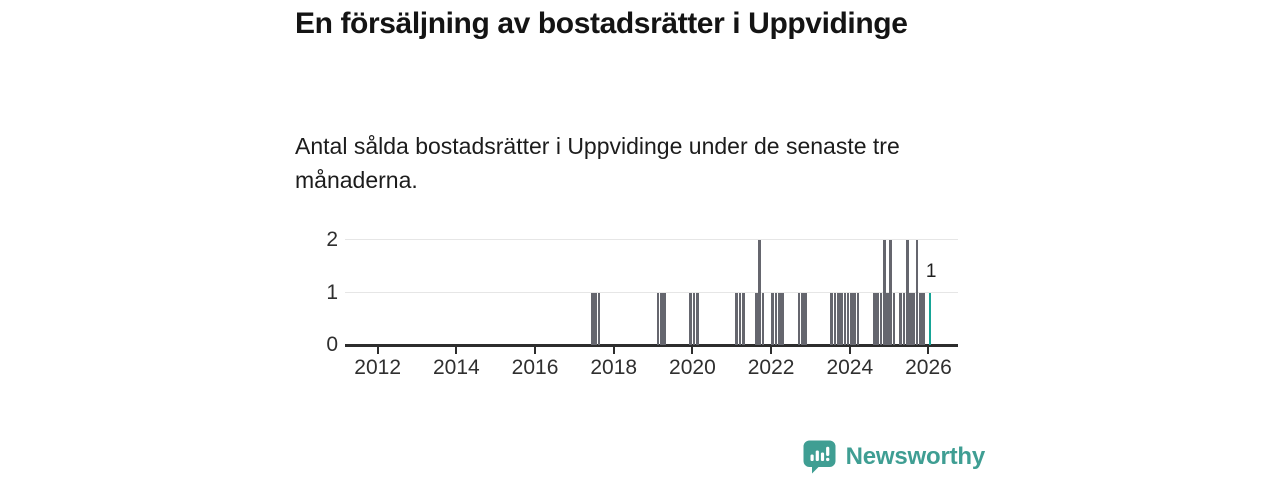 Image resolution: width=1280 pixels, height=480 pixels. I want to click on bar-highlight, so click(930, 318).